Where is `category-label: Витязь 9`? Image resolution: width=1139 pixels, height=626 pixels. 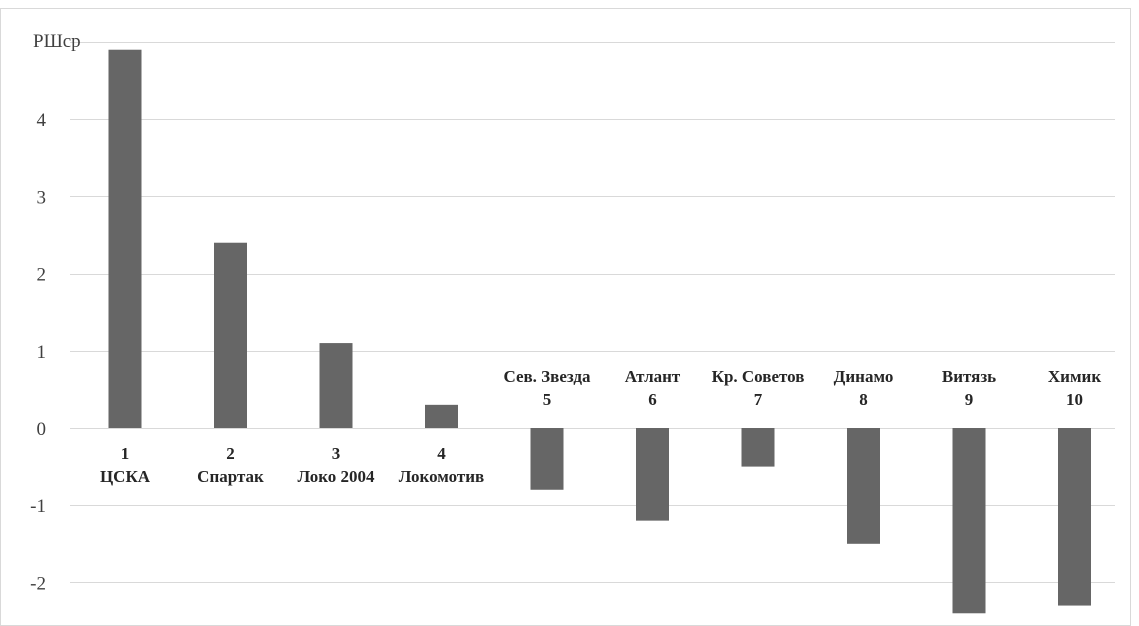 category-label: Витязь 9 is located at coordinates (969, 388).